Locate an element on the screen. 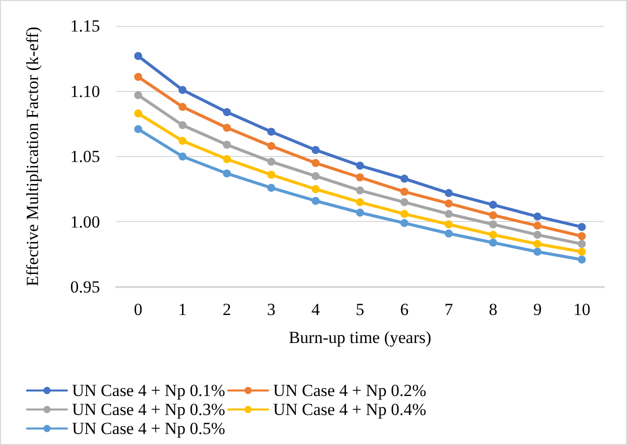 The width and height of the screenshot is (627, 445). y-tick-label: 1.05 is located at coordinates (85, 156).